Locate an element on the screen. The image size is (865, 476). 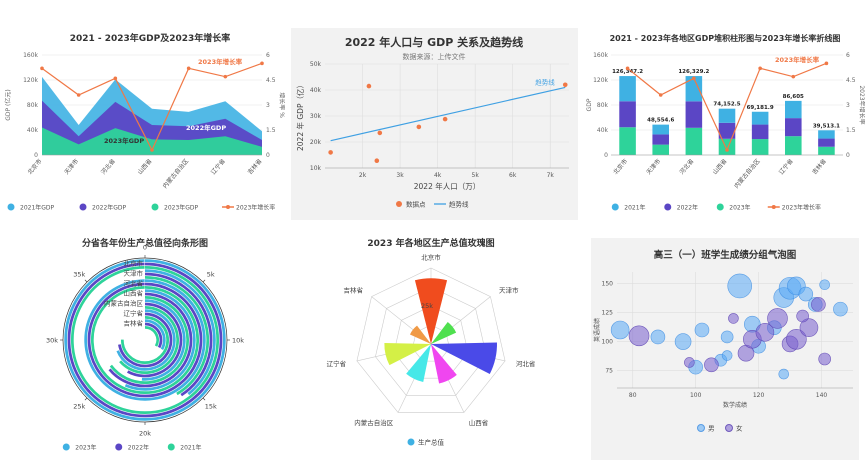
y-tick-label: 120k is located at coordinates (600, 80).